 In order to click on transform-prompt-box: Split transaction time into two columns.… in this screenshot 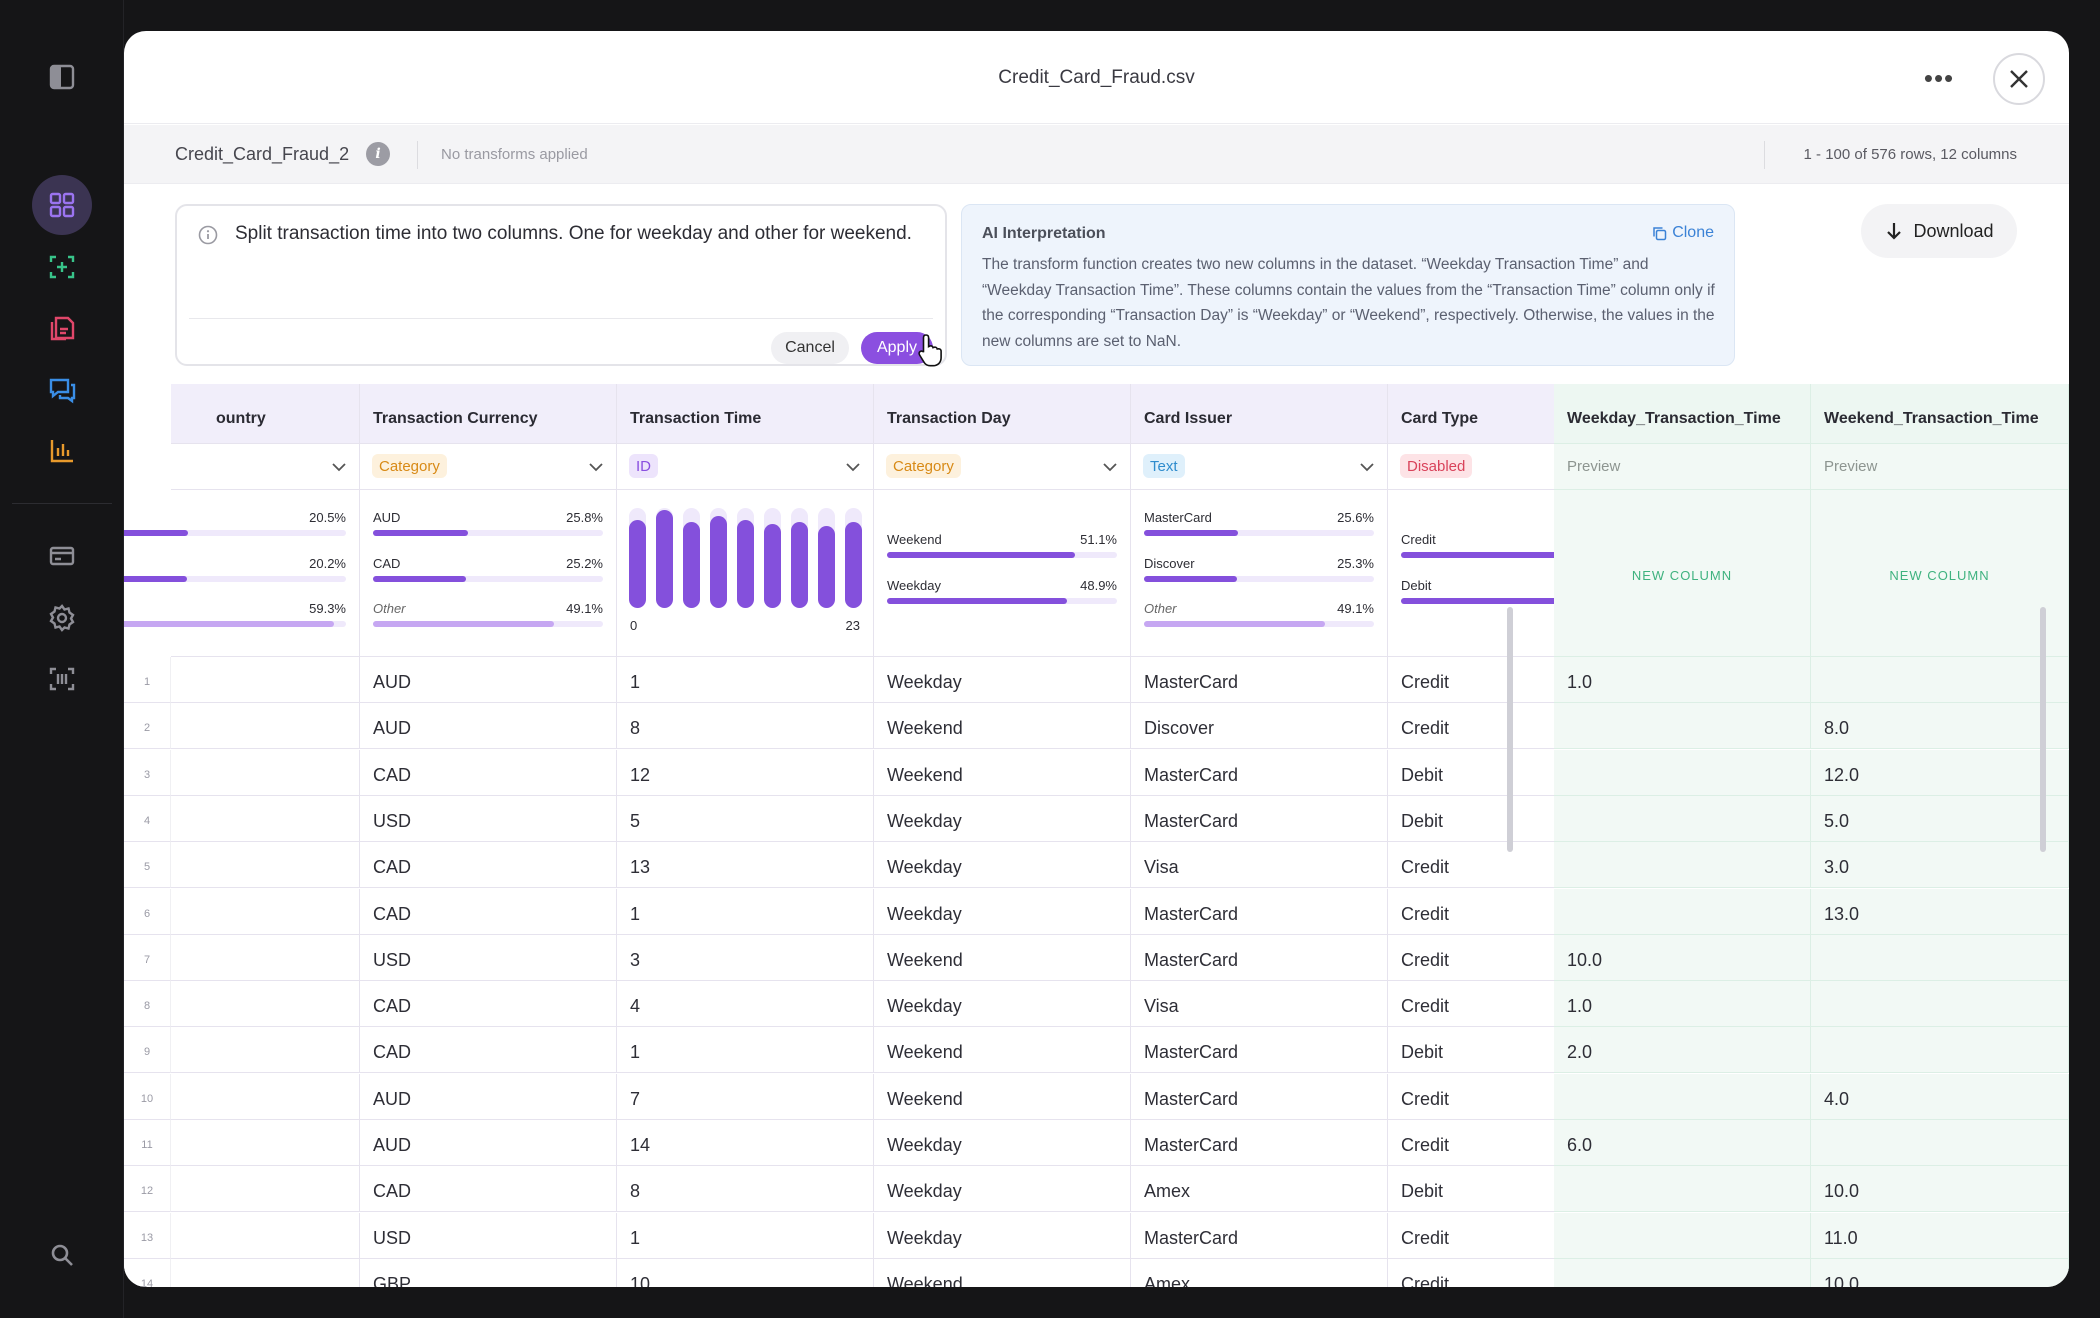, I will do `click(561, 285)`.